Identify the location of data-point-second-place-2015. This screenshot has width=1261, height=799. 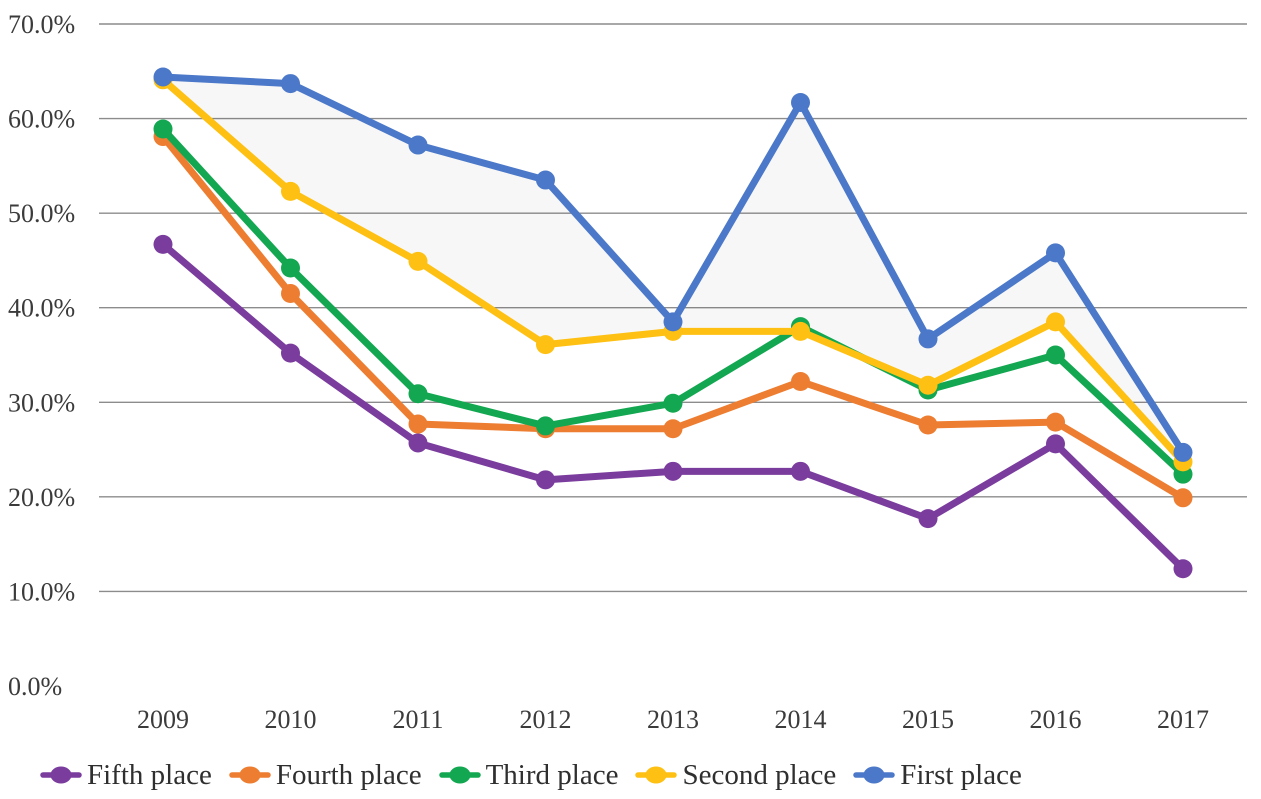
(928, 385).